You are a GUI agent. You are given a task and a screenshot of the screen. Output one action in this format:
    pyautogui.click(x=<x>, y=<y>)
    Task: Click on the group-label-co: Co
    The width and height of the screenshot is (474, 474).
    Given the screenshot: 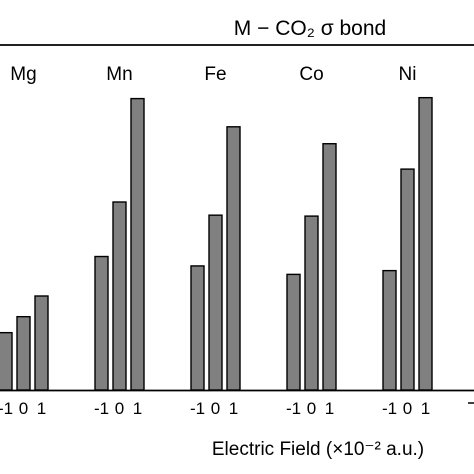 What is the action you would take?
    pyautogui.click(x=311, y=74)
    